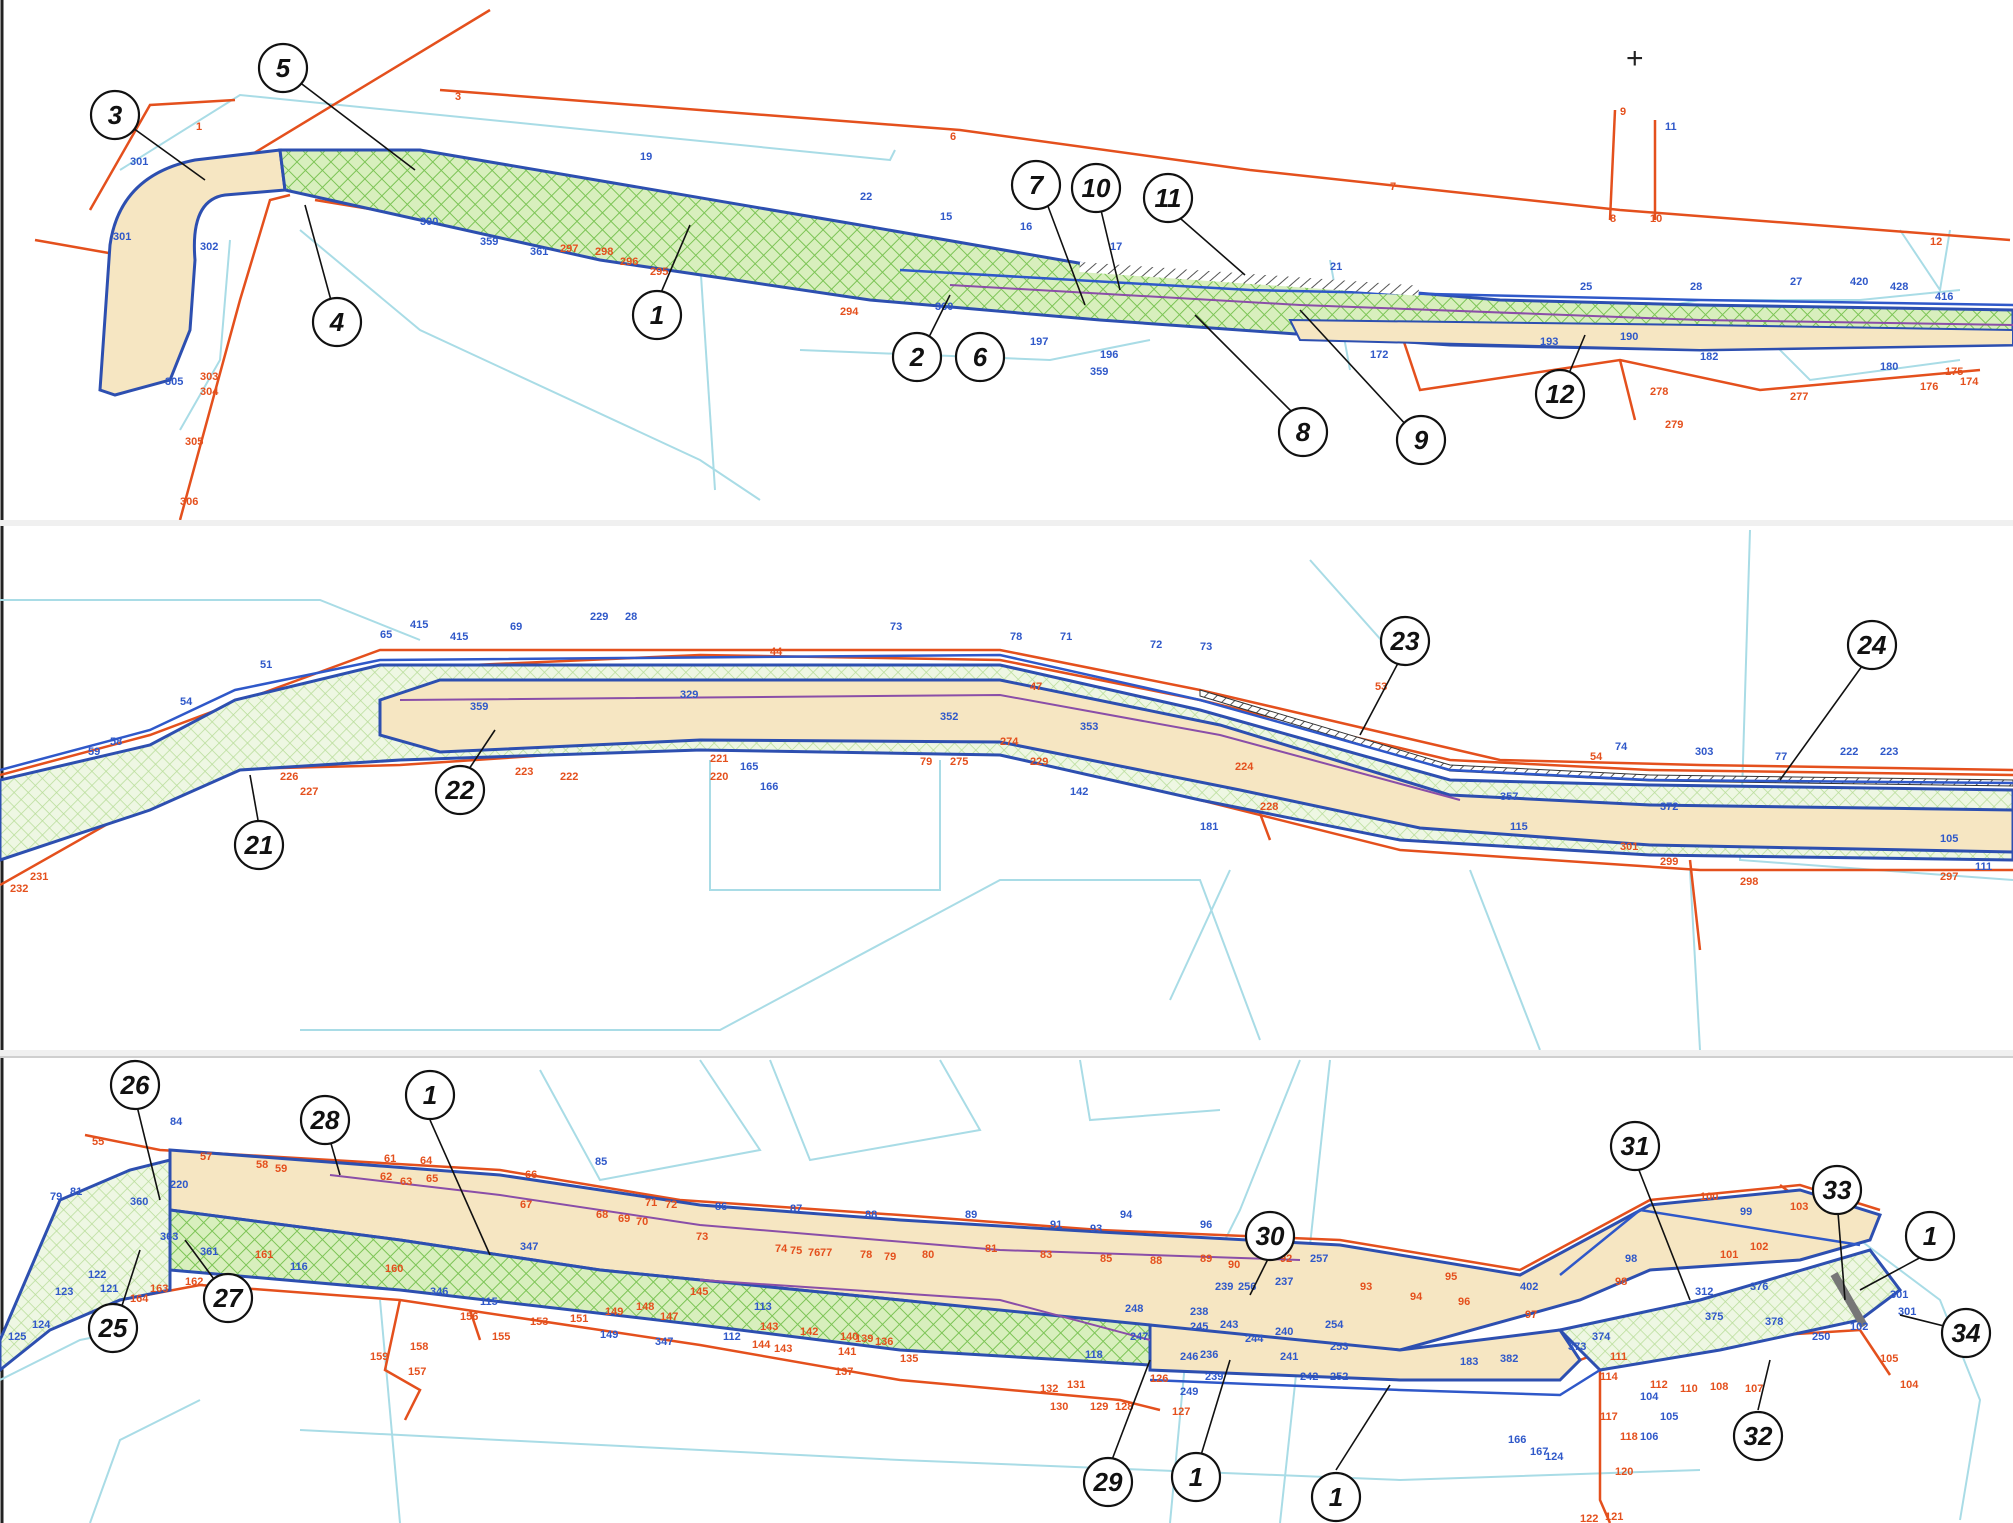 This screenshot has height=1523, width=2013. Describe the element at coordinates (1270, 1236) in the screenshot. I see `callout-30: 30` at that location.